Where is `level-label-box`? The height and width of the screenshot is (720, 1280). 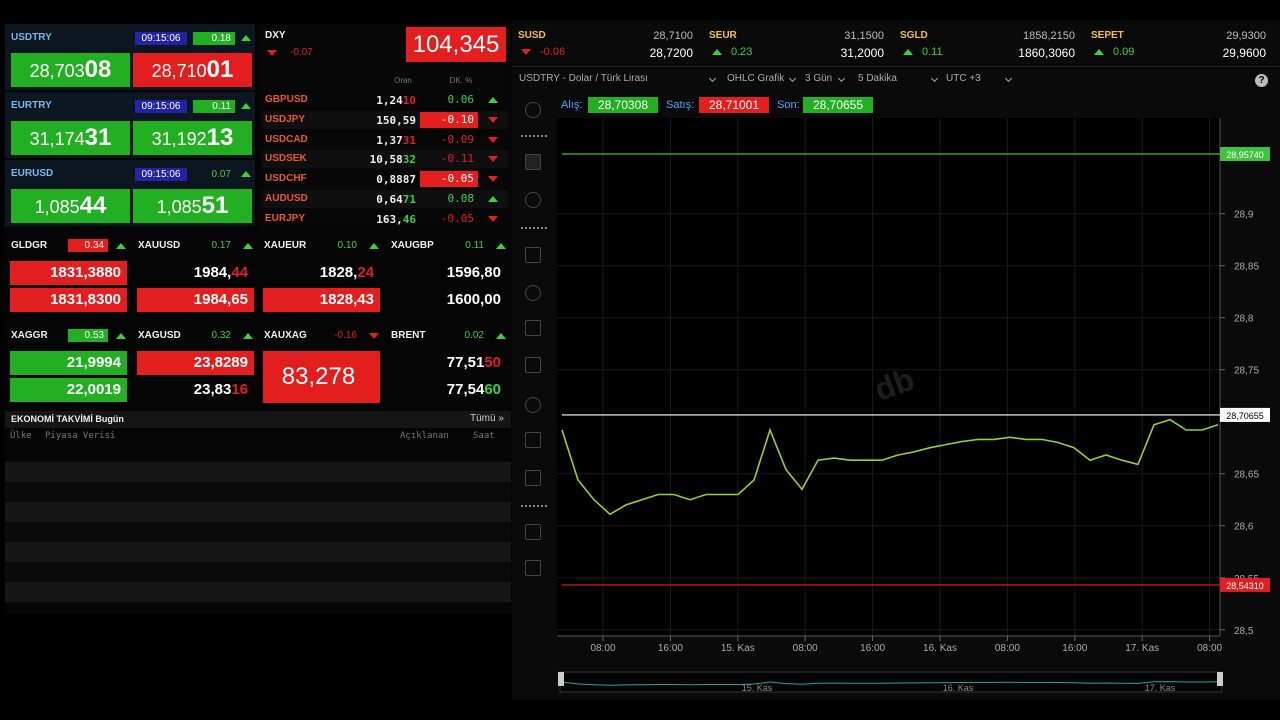
level-label-box is located at coordinates (1245, 414).